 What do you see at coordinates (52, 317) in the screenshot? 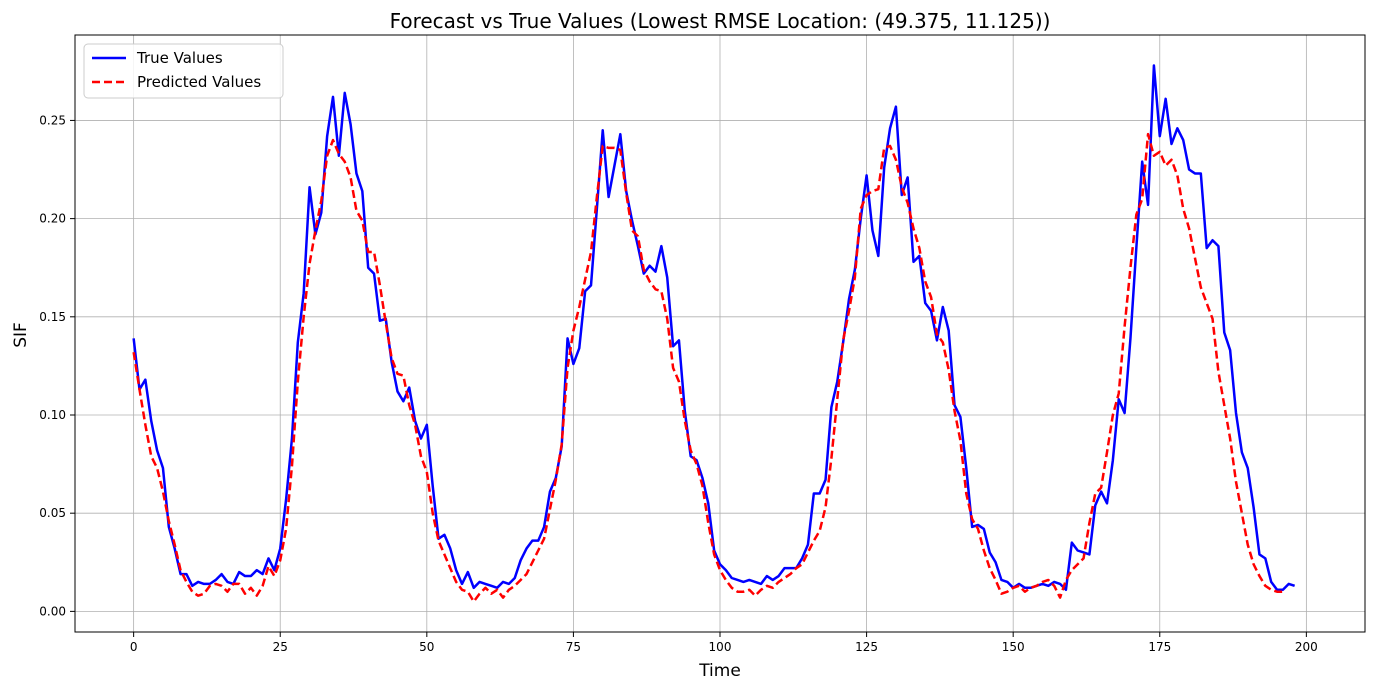
I see `y-tick-label: 0.15` at bounding box center [52, 317].